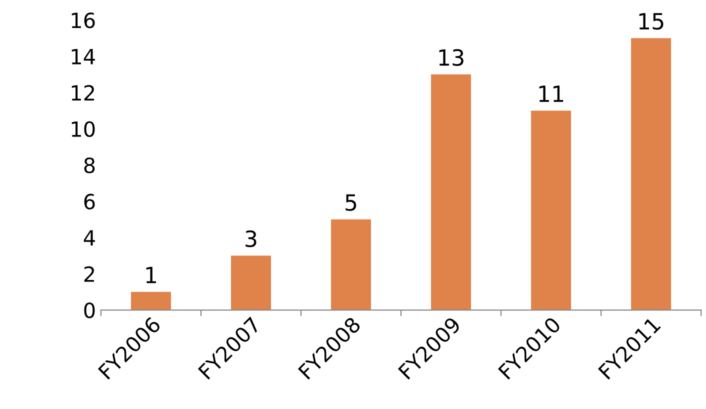 The width and height of the screenshot is (706, 409). What do you see at coordinates (89, 202) in the screenshot?
I see `y-tick-label: 6` at bounding box center [89, 202].